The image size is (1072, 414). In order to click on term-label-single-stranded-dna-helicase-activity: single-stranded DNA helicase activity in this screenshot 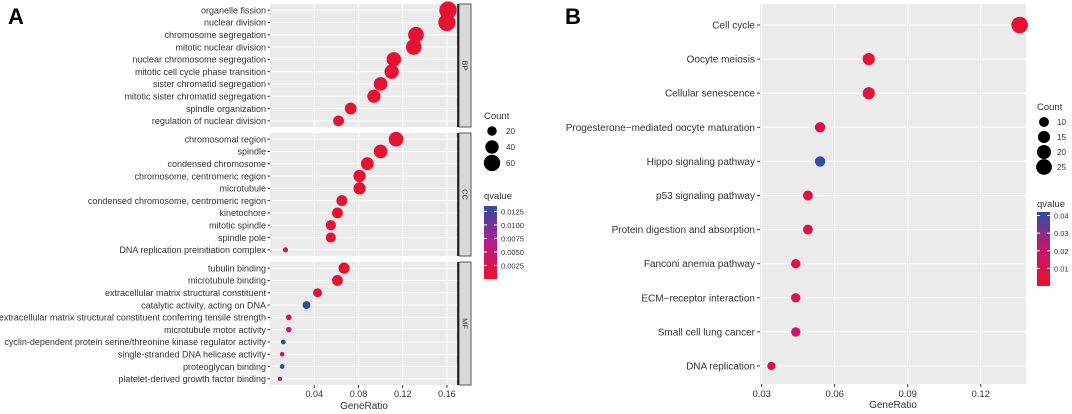, I will do `click(192, 354)`.